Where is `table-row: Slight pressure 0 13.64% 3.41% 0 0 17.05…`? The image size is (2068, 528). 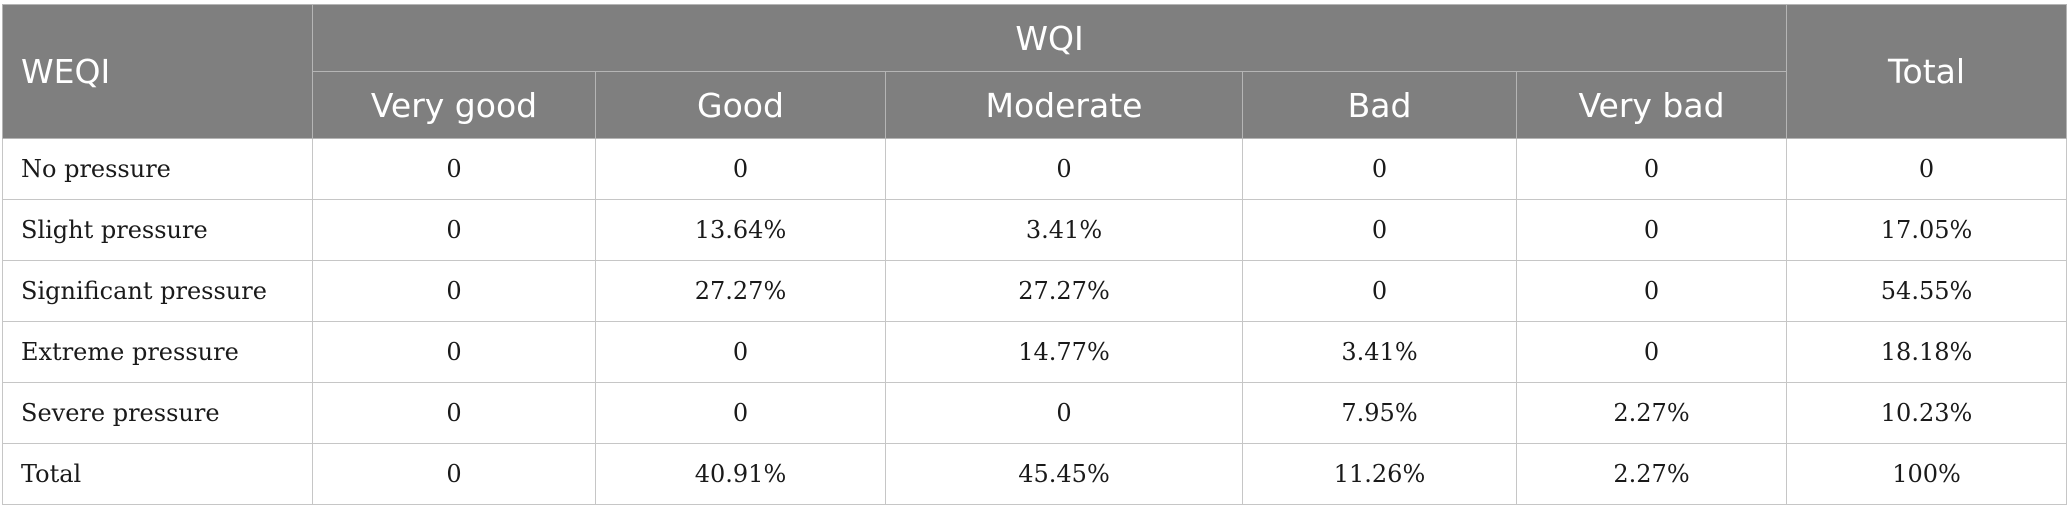
table-row: Slight pressure 0 13.64% 3.41% 0 0 17.05… is located at coordinates (1035, 230).